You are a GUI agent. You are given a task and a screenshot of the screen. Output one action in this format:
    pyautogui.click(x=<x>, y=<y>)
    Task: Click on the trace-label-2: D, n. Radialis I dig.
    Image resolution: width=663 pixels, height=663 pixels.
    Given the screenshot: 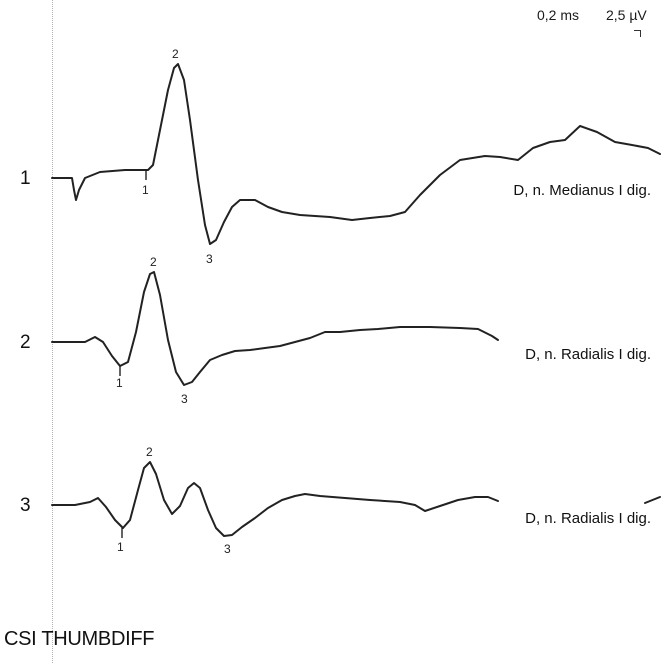 What is the action you would take?
    pyautogui.click(x=588, y=354)
    